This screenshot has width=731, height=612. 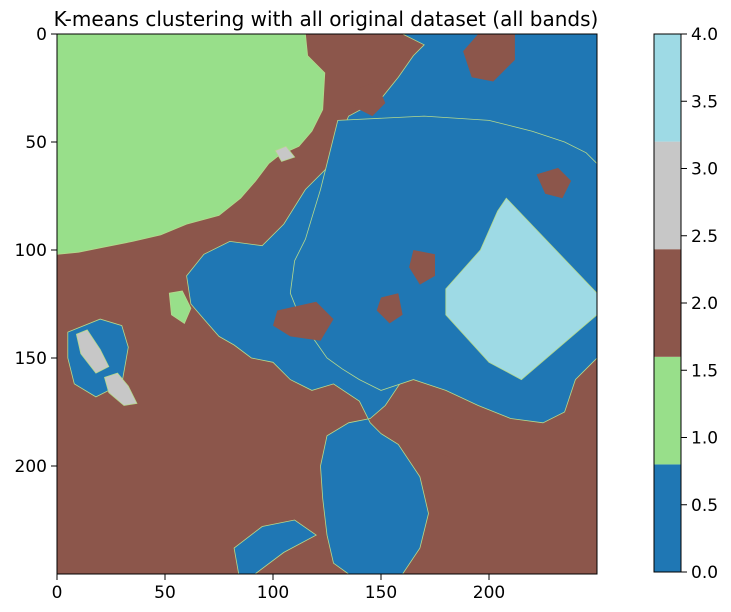 I want to click on y-tick-label: 0, so click(x=41, y=35).